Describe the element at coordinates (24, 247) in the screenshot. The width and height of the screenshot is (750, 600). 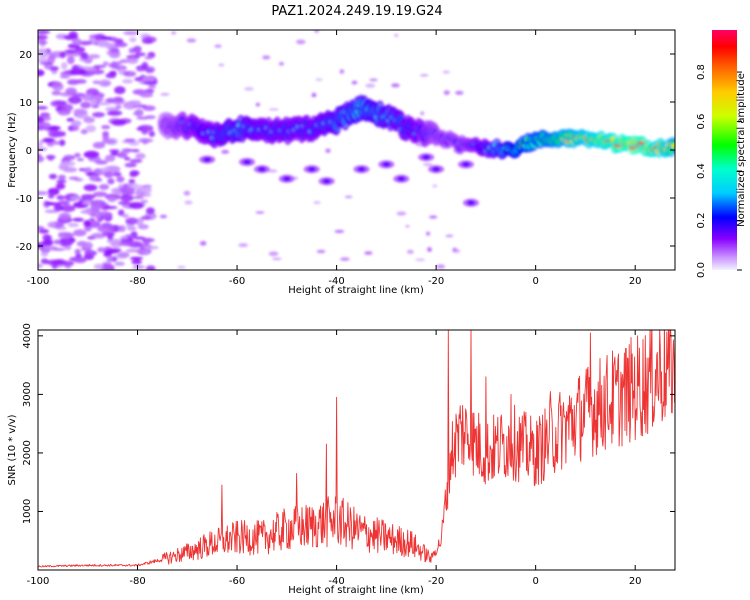
I see `y-tick-label: -20` at that location.